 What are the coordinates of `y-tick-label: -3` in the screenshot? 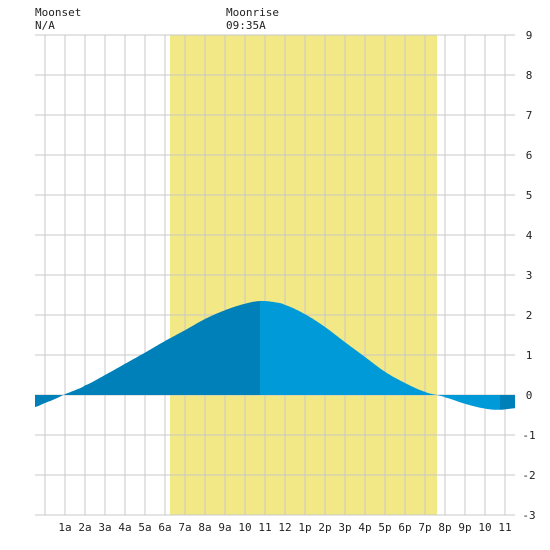 It's located at (528, 515).